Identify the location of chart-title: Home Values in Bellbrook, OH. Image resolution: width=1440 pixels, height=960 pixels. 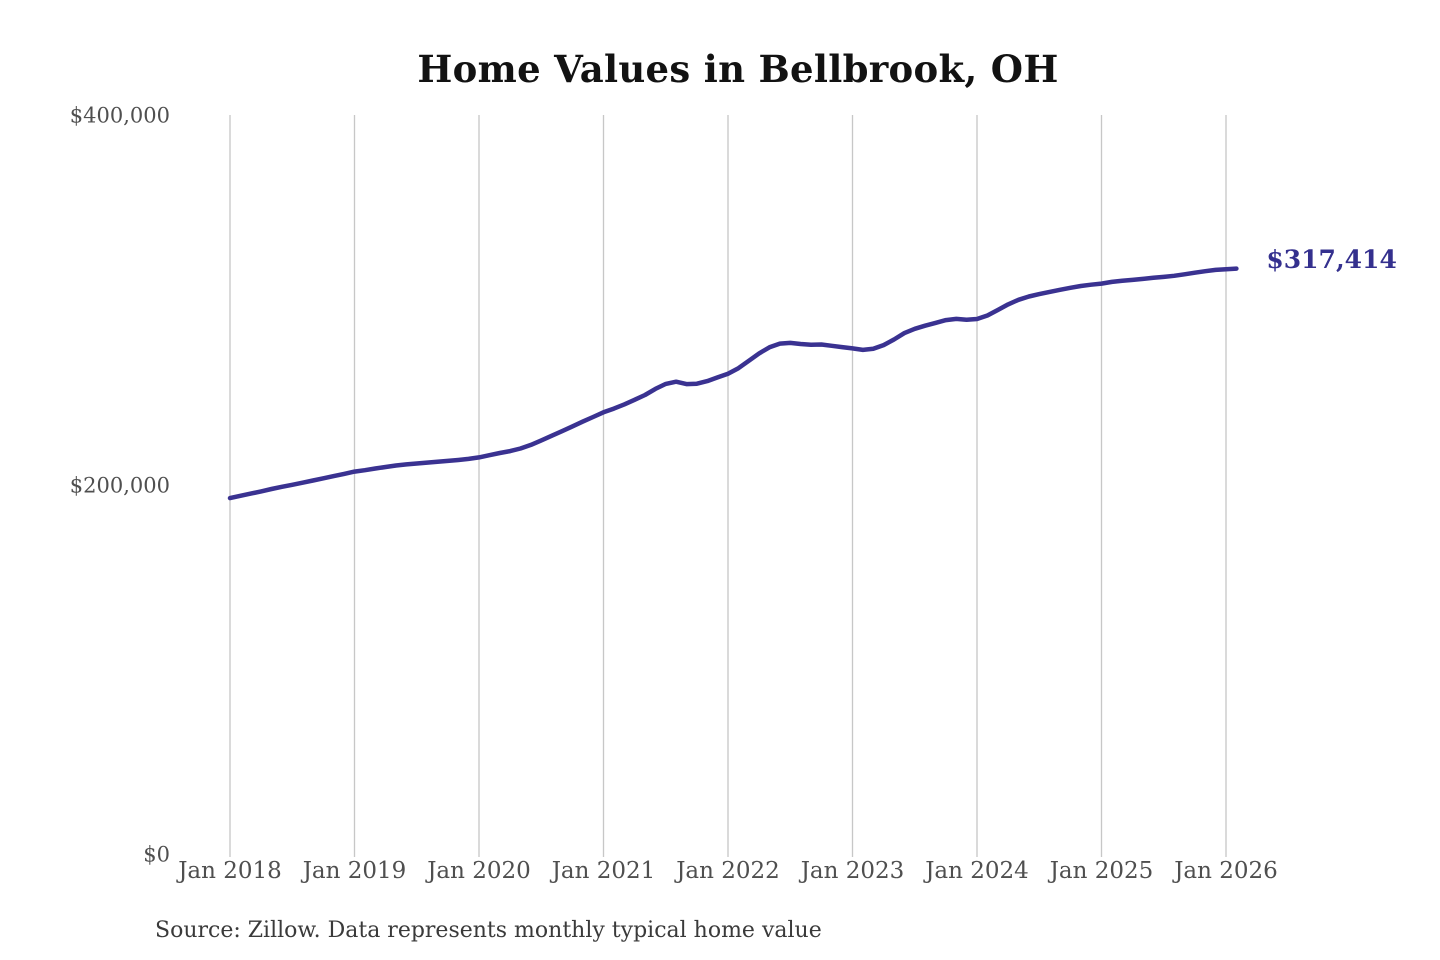
(738, 69).